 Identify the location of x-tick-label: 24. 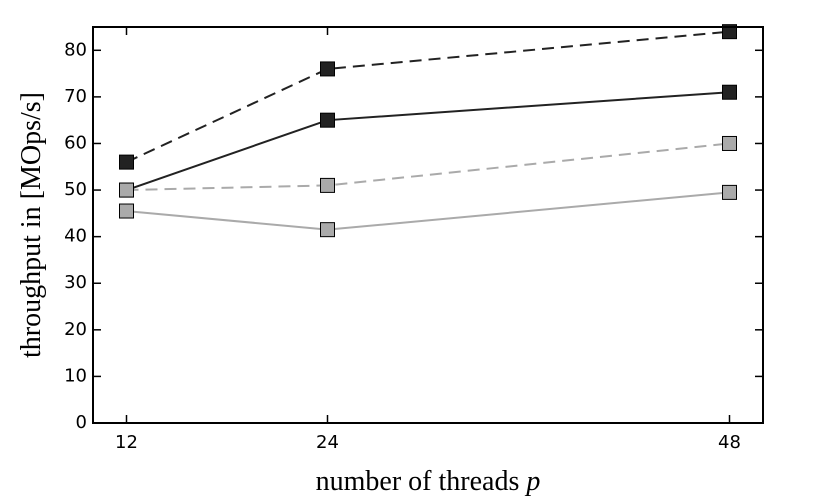
(327, 442).